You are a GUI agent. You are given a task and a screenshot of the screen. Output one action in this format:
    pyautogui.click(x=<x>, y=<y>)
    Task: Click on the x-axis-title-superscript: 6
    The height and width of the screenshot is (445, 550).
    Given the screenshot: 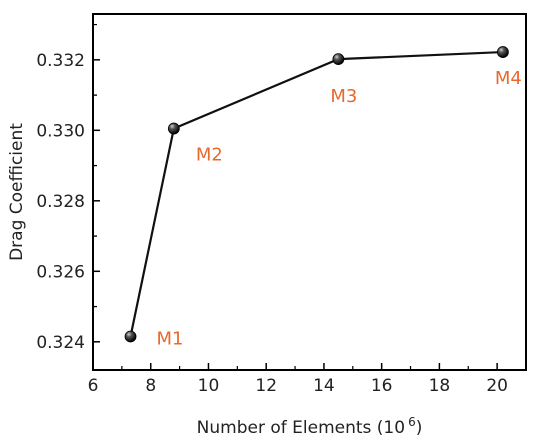 What is the action you would take?
    pyautogui.click(x=412, y=422)
    